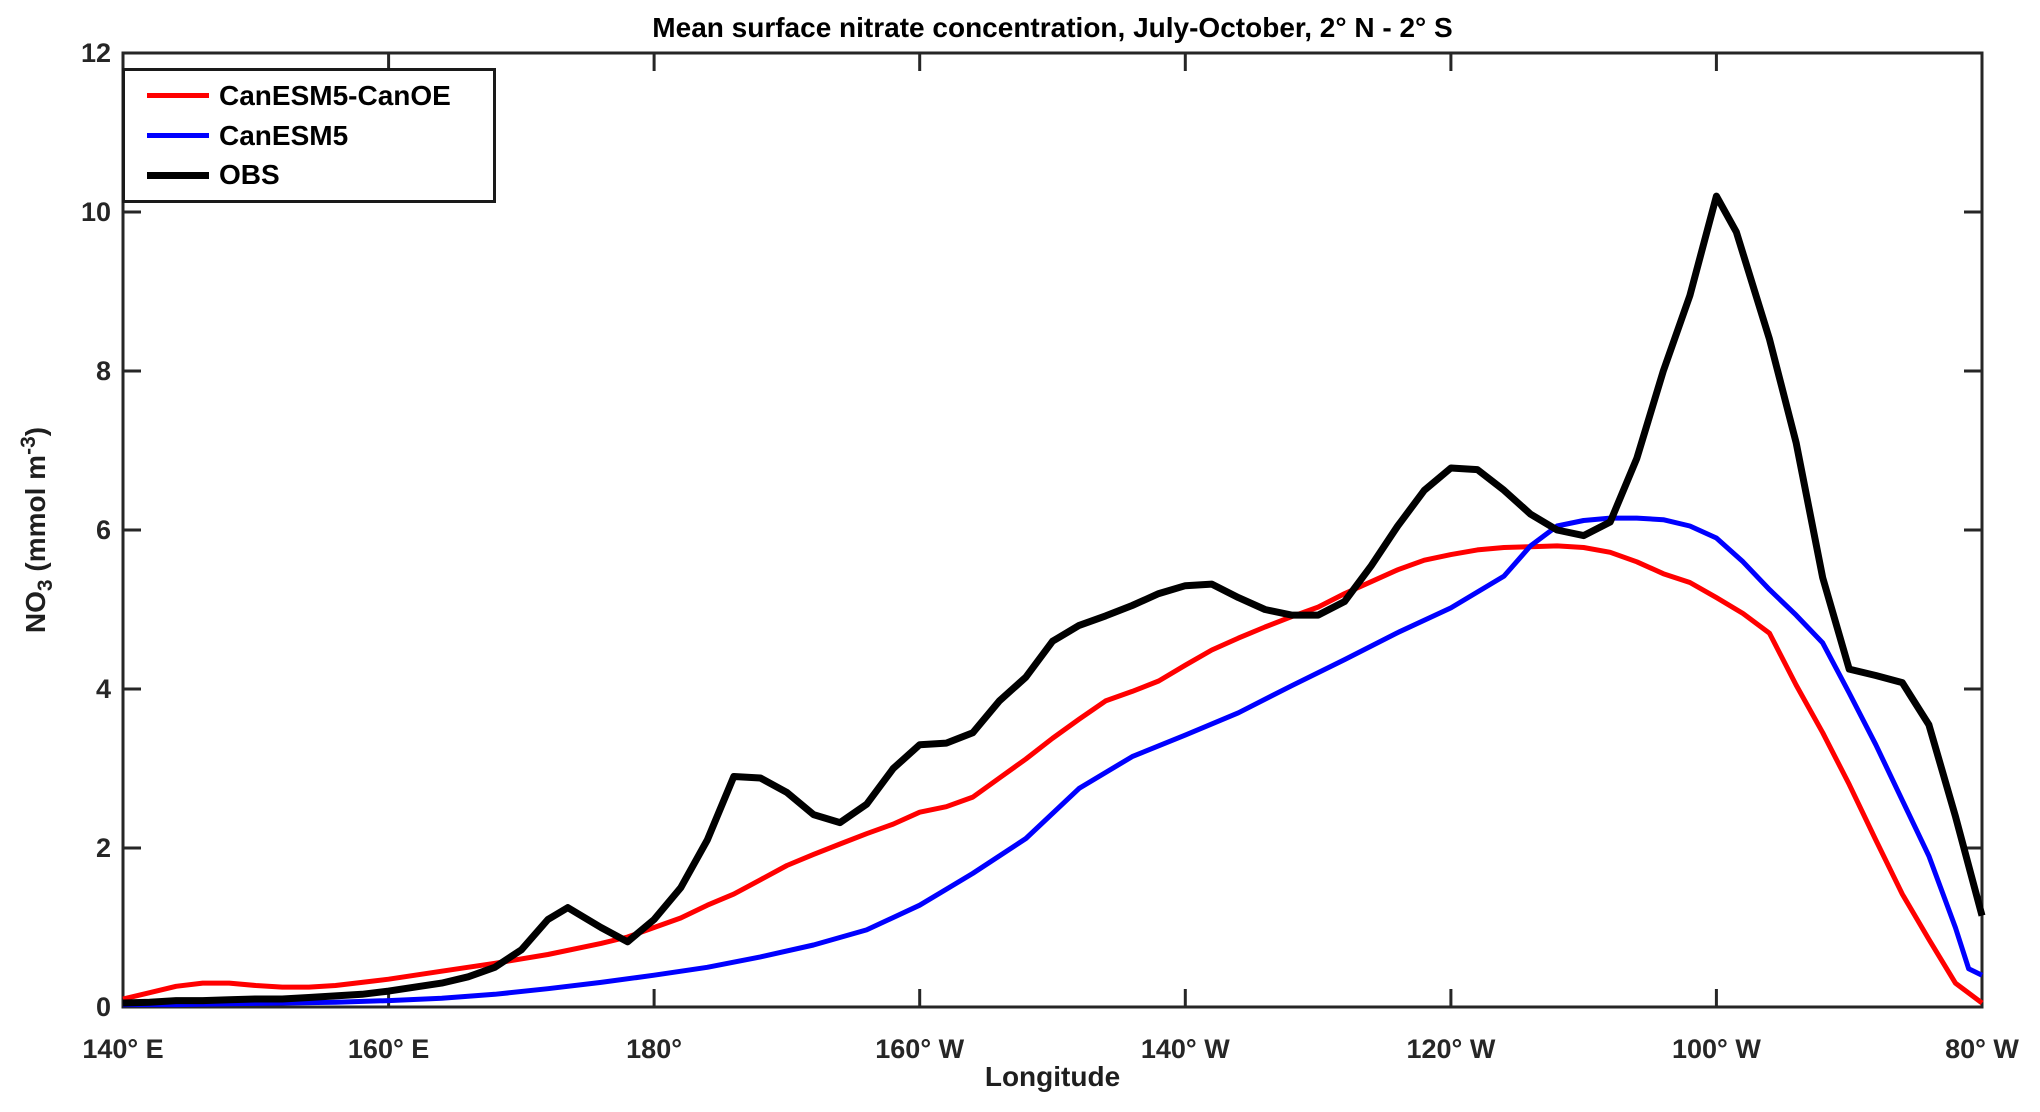  Describe the element at coordinates (1450, 1049) in the screenshot. I see `x-tick-label: 120° W` at that location.